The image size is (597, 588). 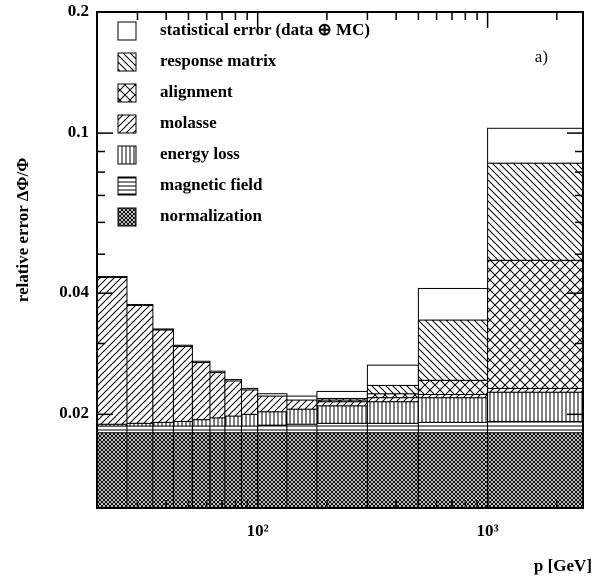 What do you see at coordinates (265, 29) in the screenshot?
I see `legend-label: statistical error (data ⊕ MC)` at bounding box center [265, 29].